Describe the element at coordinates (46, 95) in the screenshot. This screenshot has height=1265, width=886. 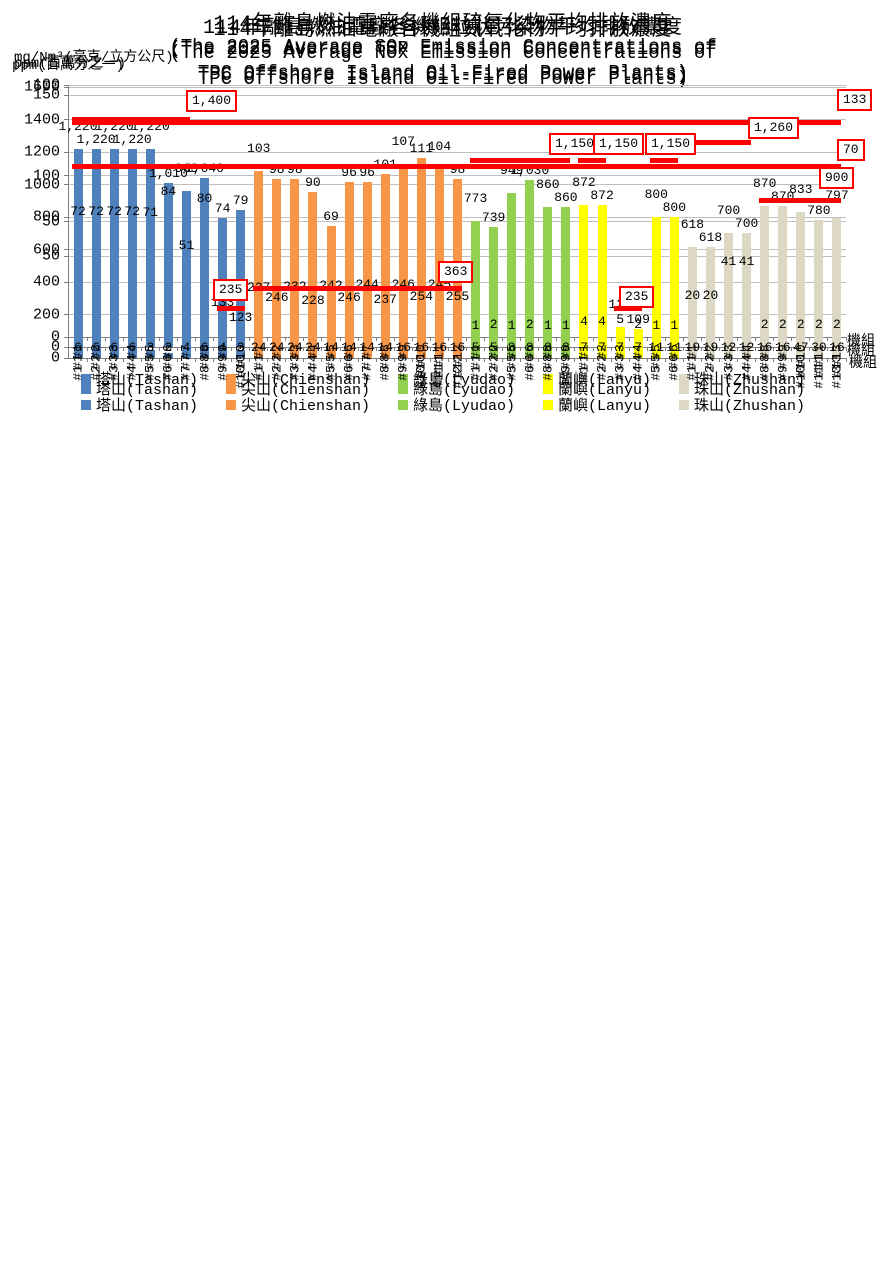
I see `y-axis-tick-label: 150` at that location.